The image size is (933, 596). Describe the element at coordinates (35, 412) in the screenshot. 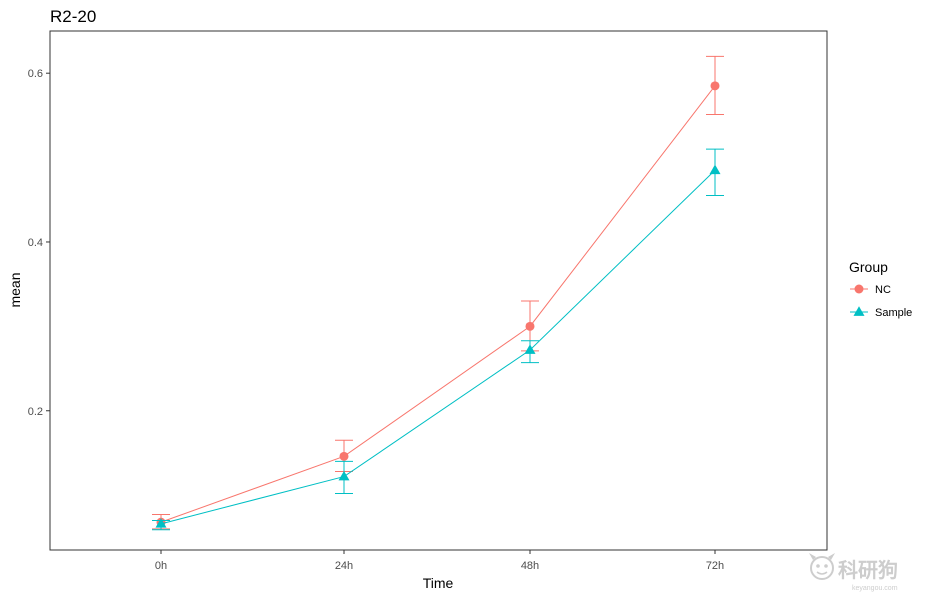

I see `y-tick-label: 0.2` at that location.